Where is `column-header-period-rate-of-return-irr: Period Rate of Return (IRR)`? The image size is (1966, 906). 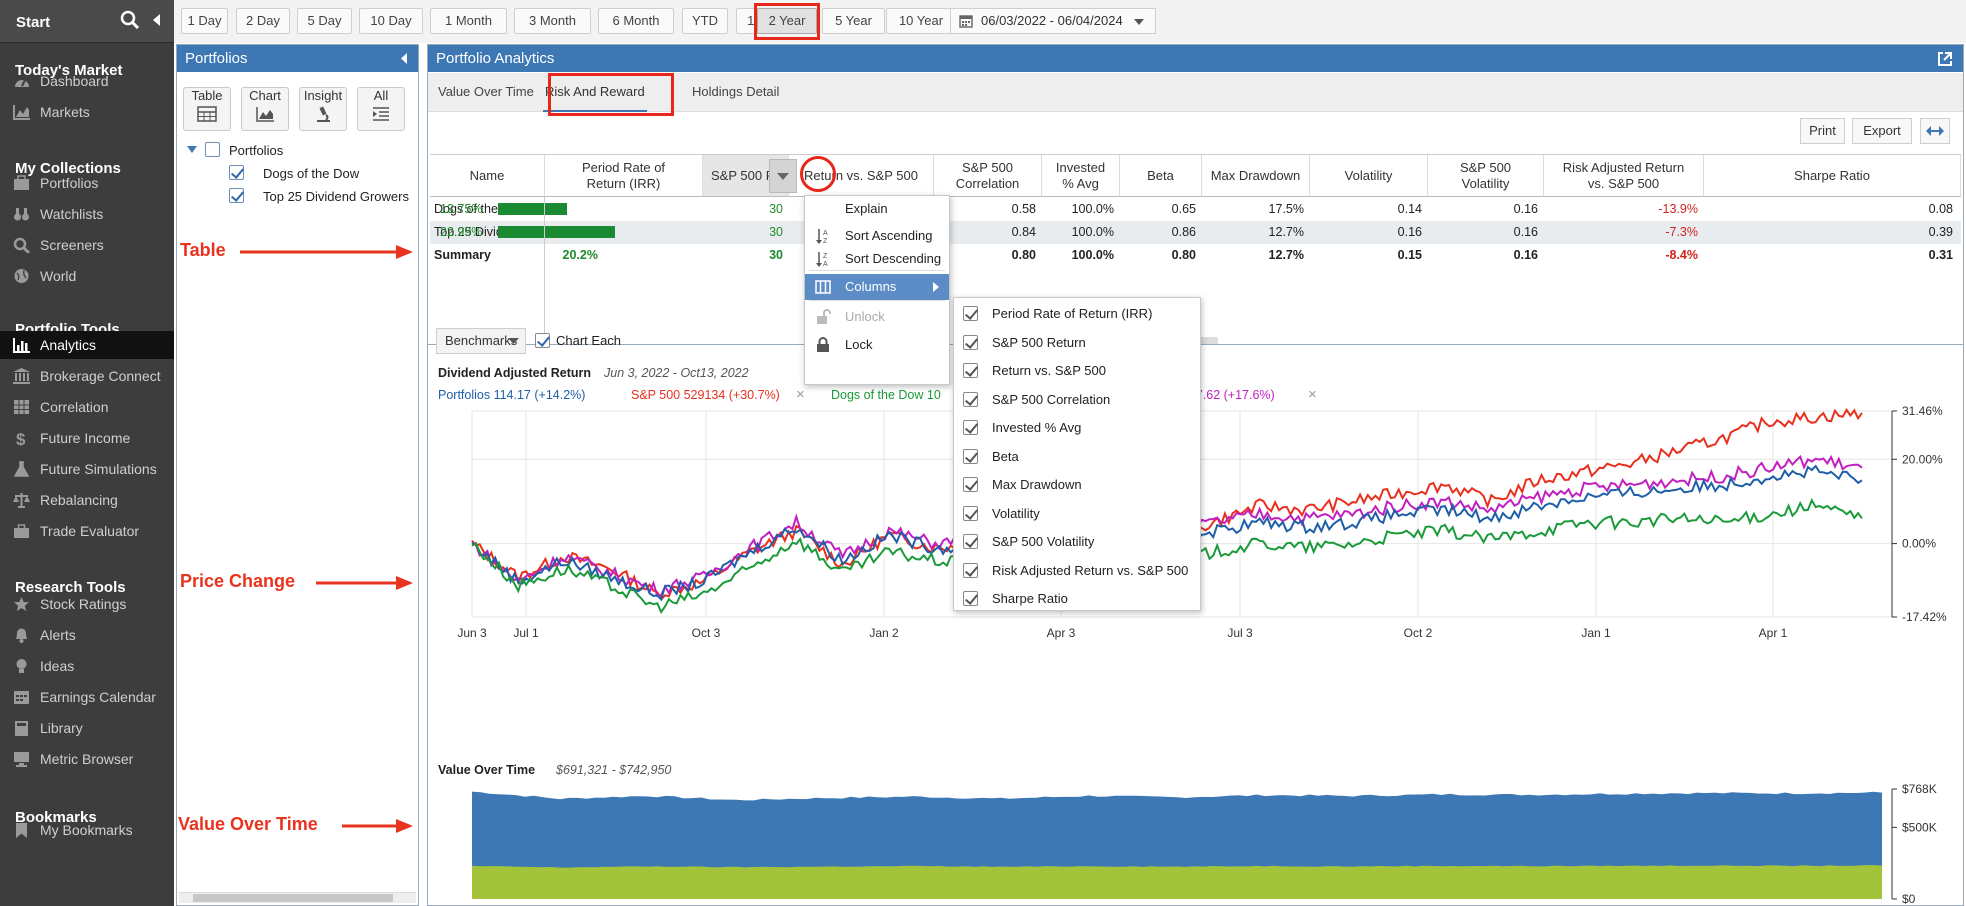 column-header-period-rate-of-return-irr: Period Rate of Return (IRR) is located at coordinates (624, 176).